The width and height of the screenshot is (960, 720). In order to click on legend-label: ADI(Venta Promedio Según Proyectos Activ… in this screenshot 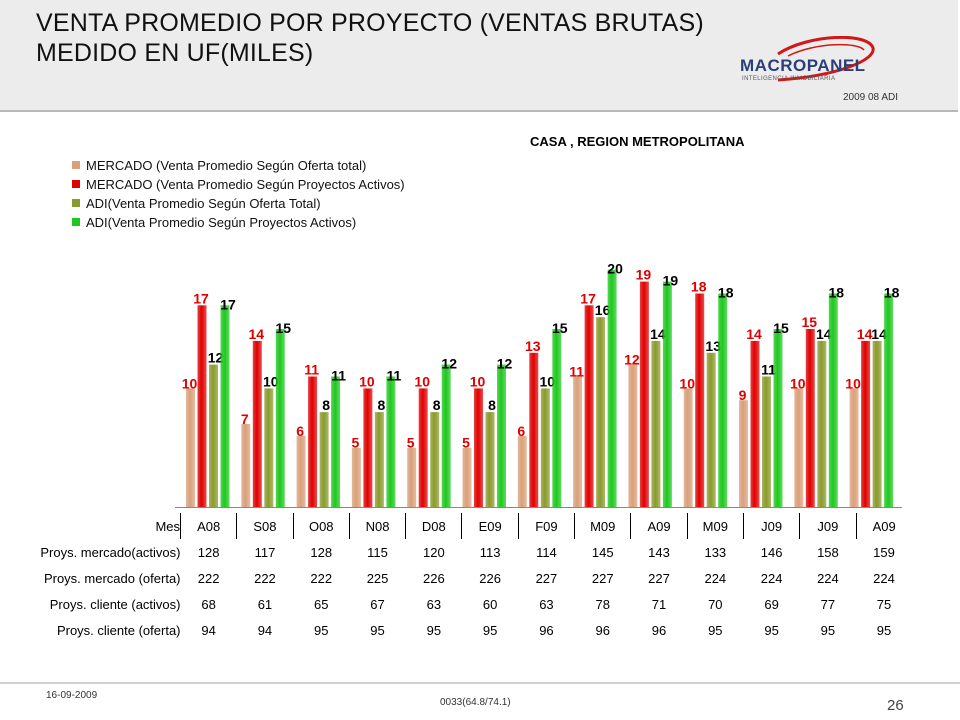, I will do `click(221, 222)`.